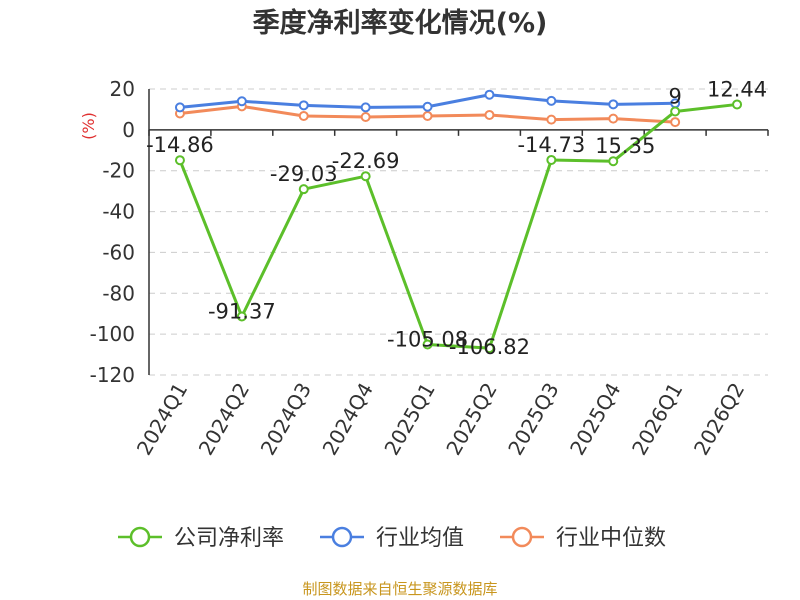 This screenshot has height=600, width=800. Describe the element at coordinates (719, 419) in the screenshot. I see `x-tick-label: 2026Q2` at that location.